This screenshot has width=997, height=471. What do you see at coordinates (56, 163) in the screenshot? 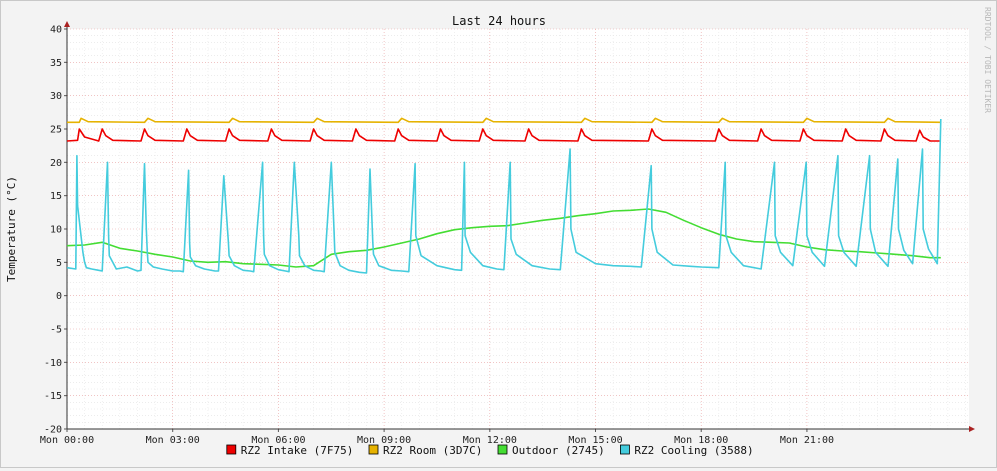
I see `y-tick-label: 20` at bounding box center [56, 163].